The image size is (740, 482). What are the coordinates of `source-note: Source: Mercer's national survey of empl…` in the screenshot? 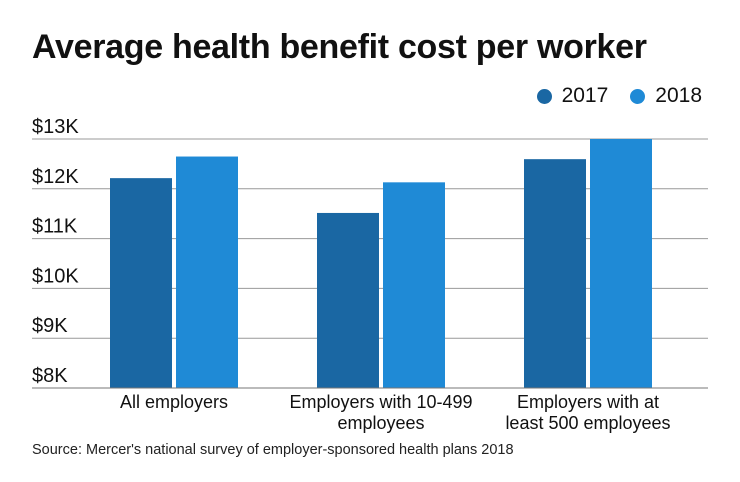 It's located at (273, 450).